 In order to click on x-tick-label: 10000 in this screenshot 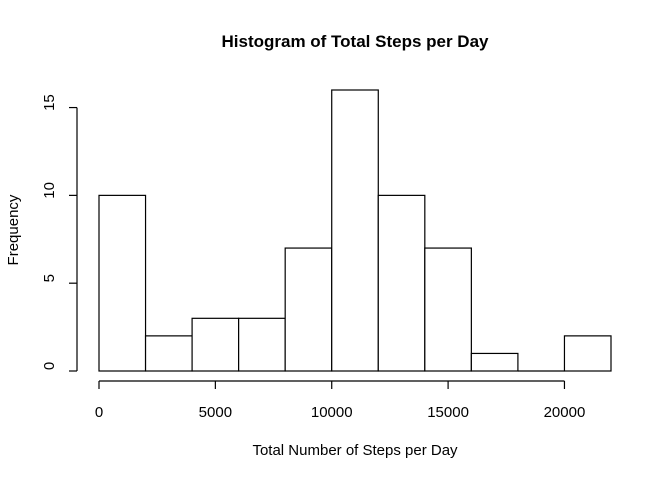, I will do `click(332, 412)`.